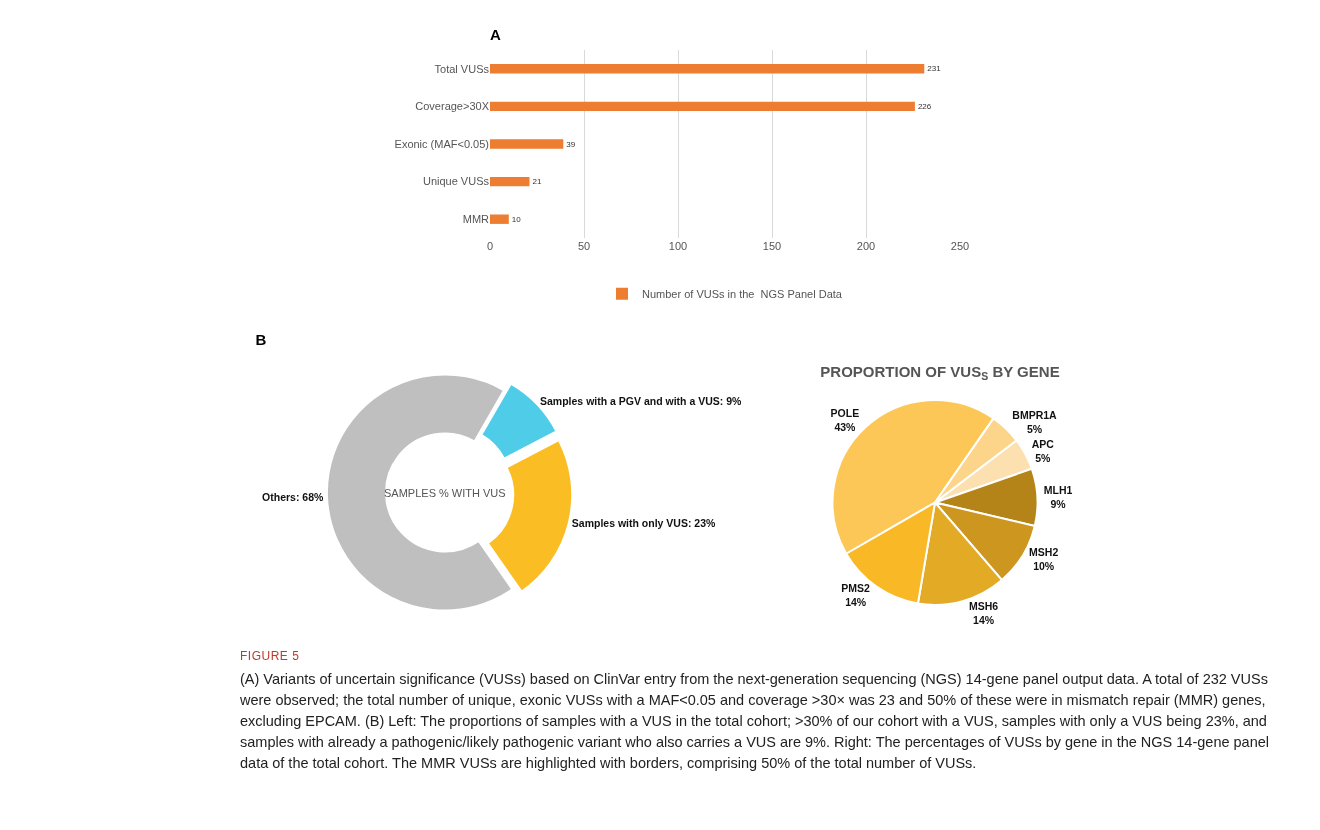 The image size is (1320, 830). Describe the element at coordinates (866, 246) in the screenshot. I see `x-tick-label: 200` at that location.